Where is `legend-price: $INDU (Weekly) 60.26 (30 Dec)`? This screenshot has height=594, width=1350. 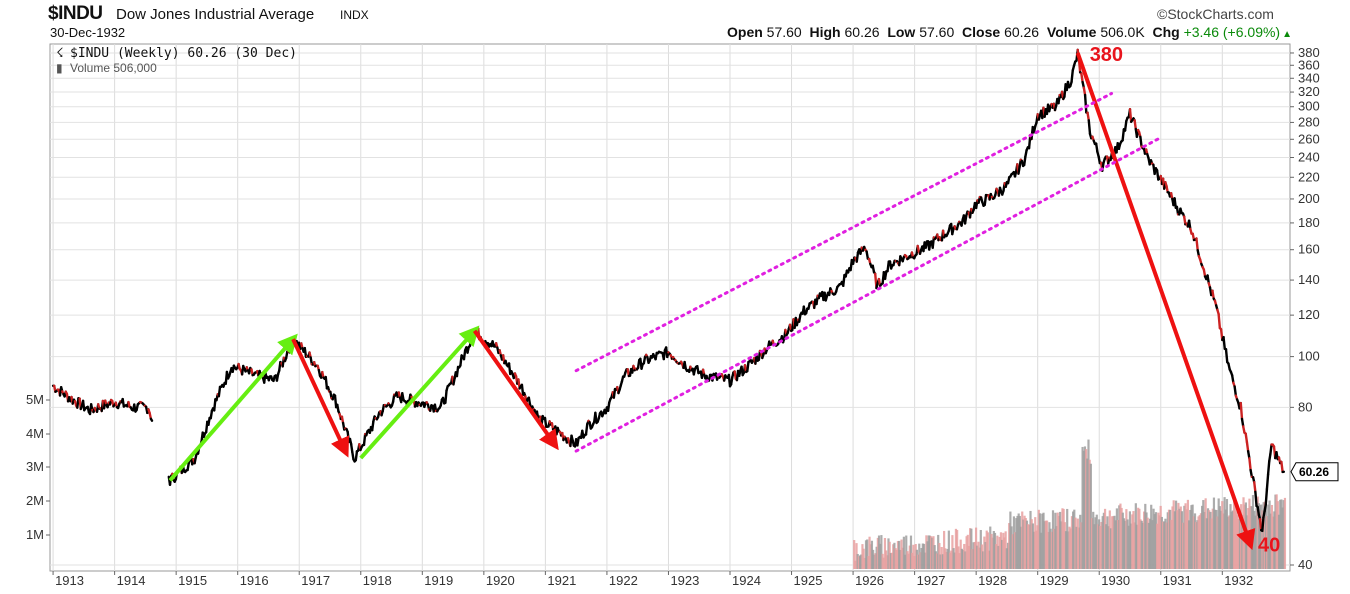
legend-price: $INDU (Weekly) 60.26 (30 Dec) is located at coordinates (183, 53).